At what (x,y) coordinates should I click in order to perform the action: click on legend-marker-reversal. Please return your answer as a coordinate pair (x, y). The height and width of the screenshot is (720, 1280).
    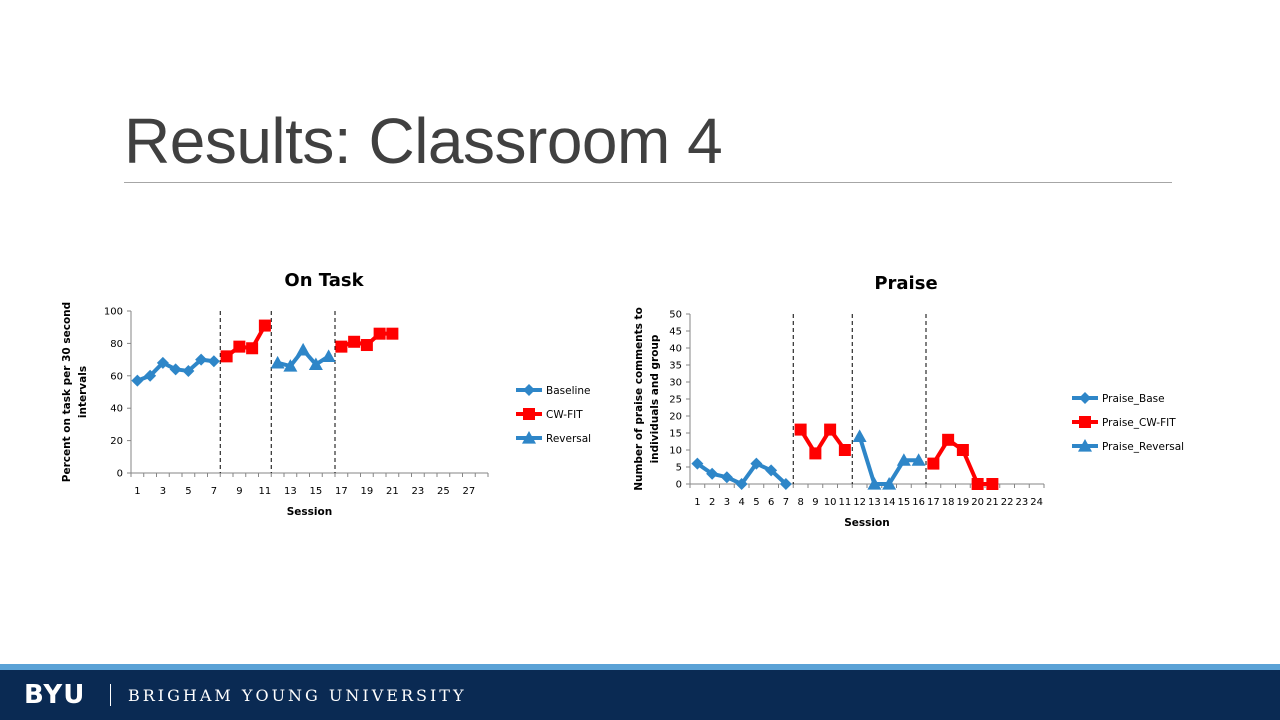
    Looking at the image, I should click on (529, 437).